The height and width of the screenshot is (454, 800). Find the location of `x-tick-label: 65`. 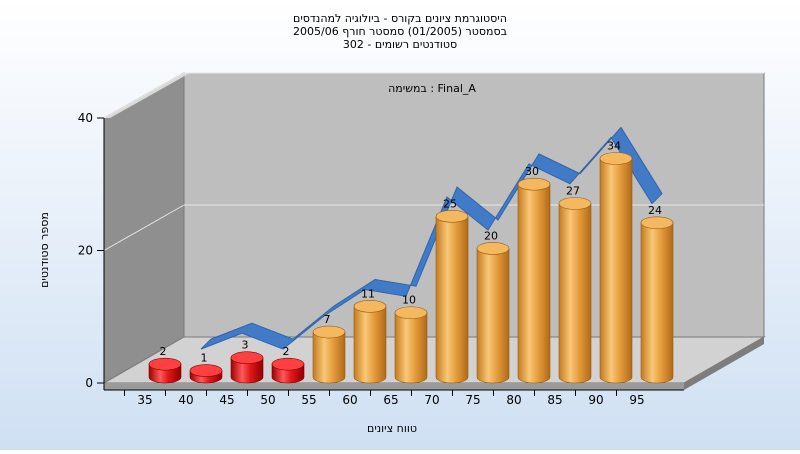

x-tick-label: 65 is located at coordinates (390, 400).